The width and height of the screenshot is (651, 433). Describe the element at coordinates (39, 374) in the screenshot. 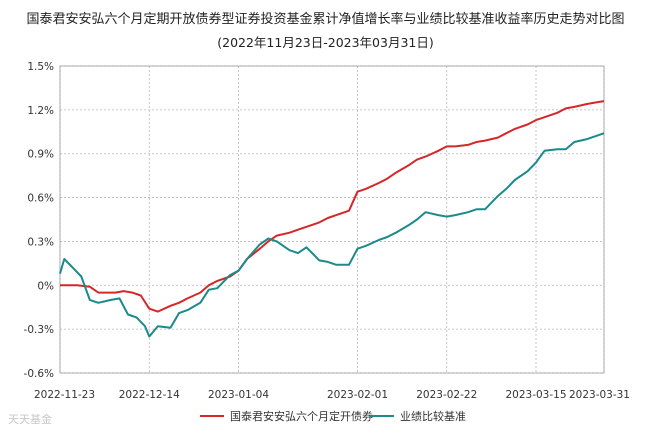

I see `y-tick-label: -0.6%` at that location.